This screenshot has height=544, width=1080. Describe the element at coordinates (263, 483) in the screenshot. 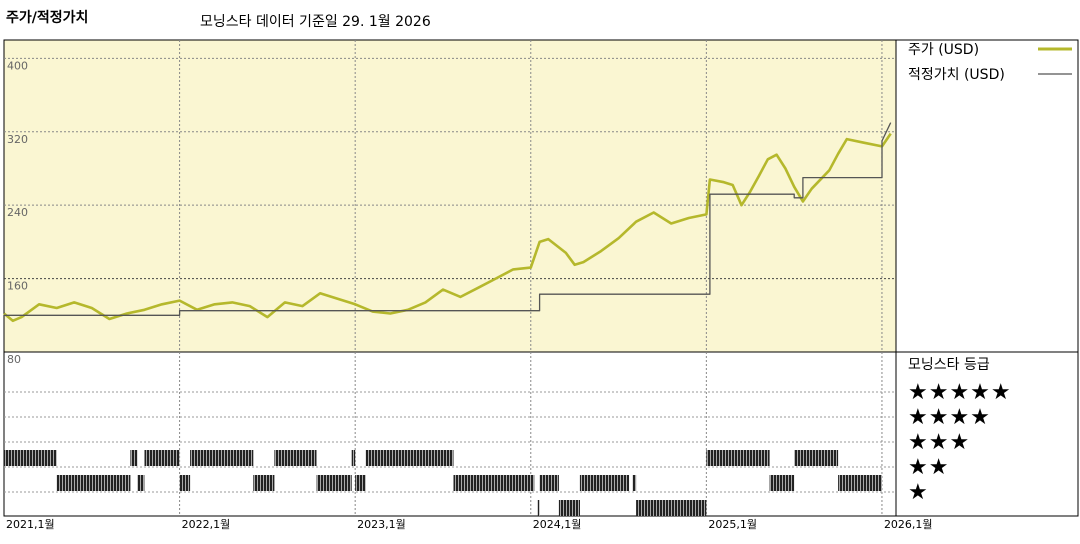

I see `rating-bar-7-2star` at that location.